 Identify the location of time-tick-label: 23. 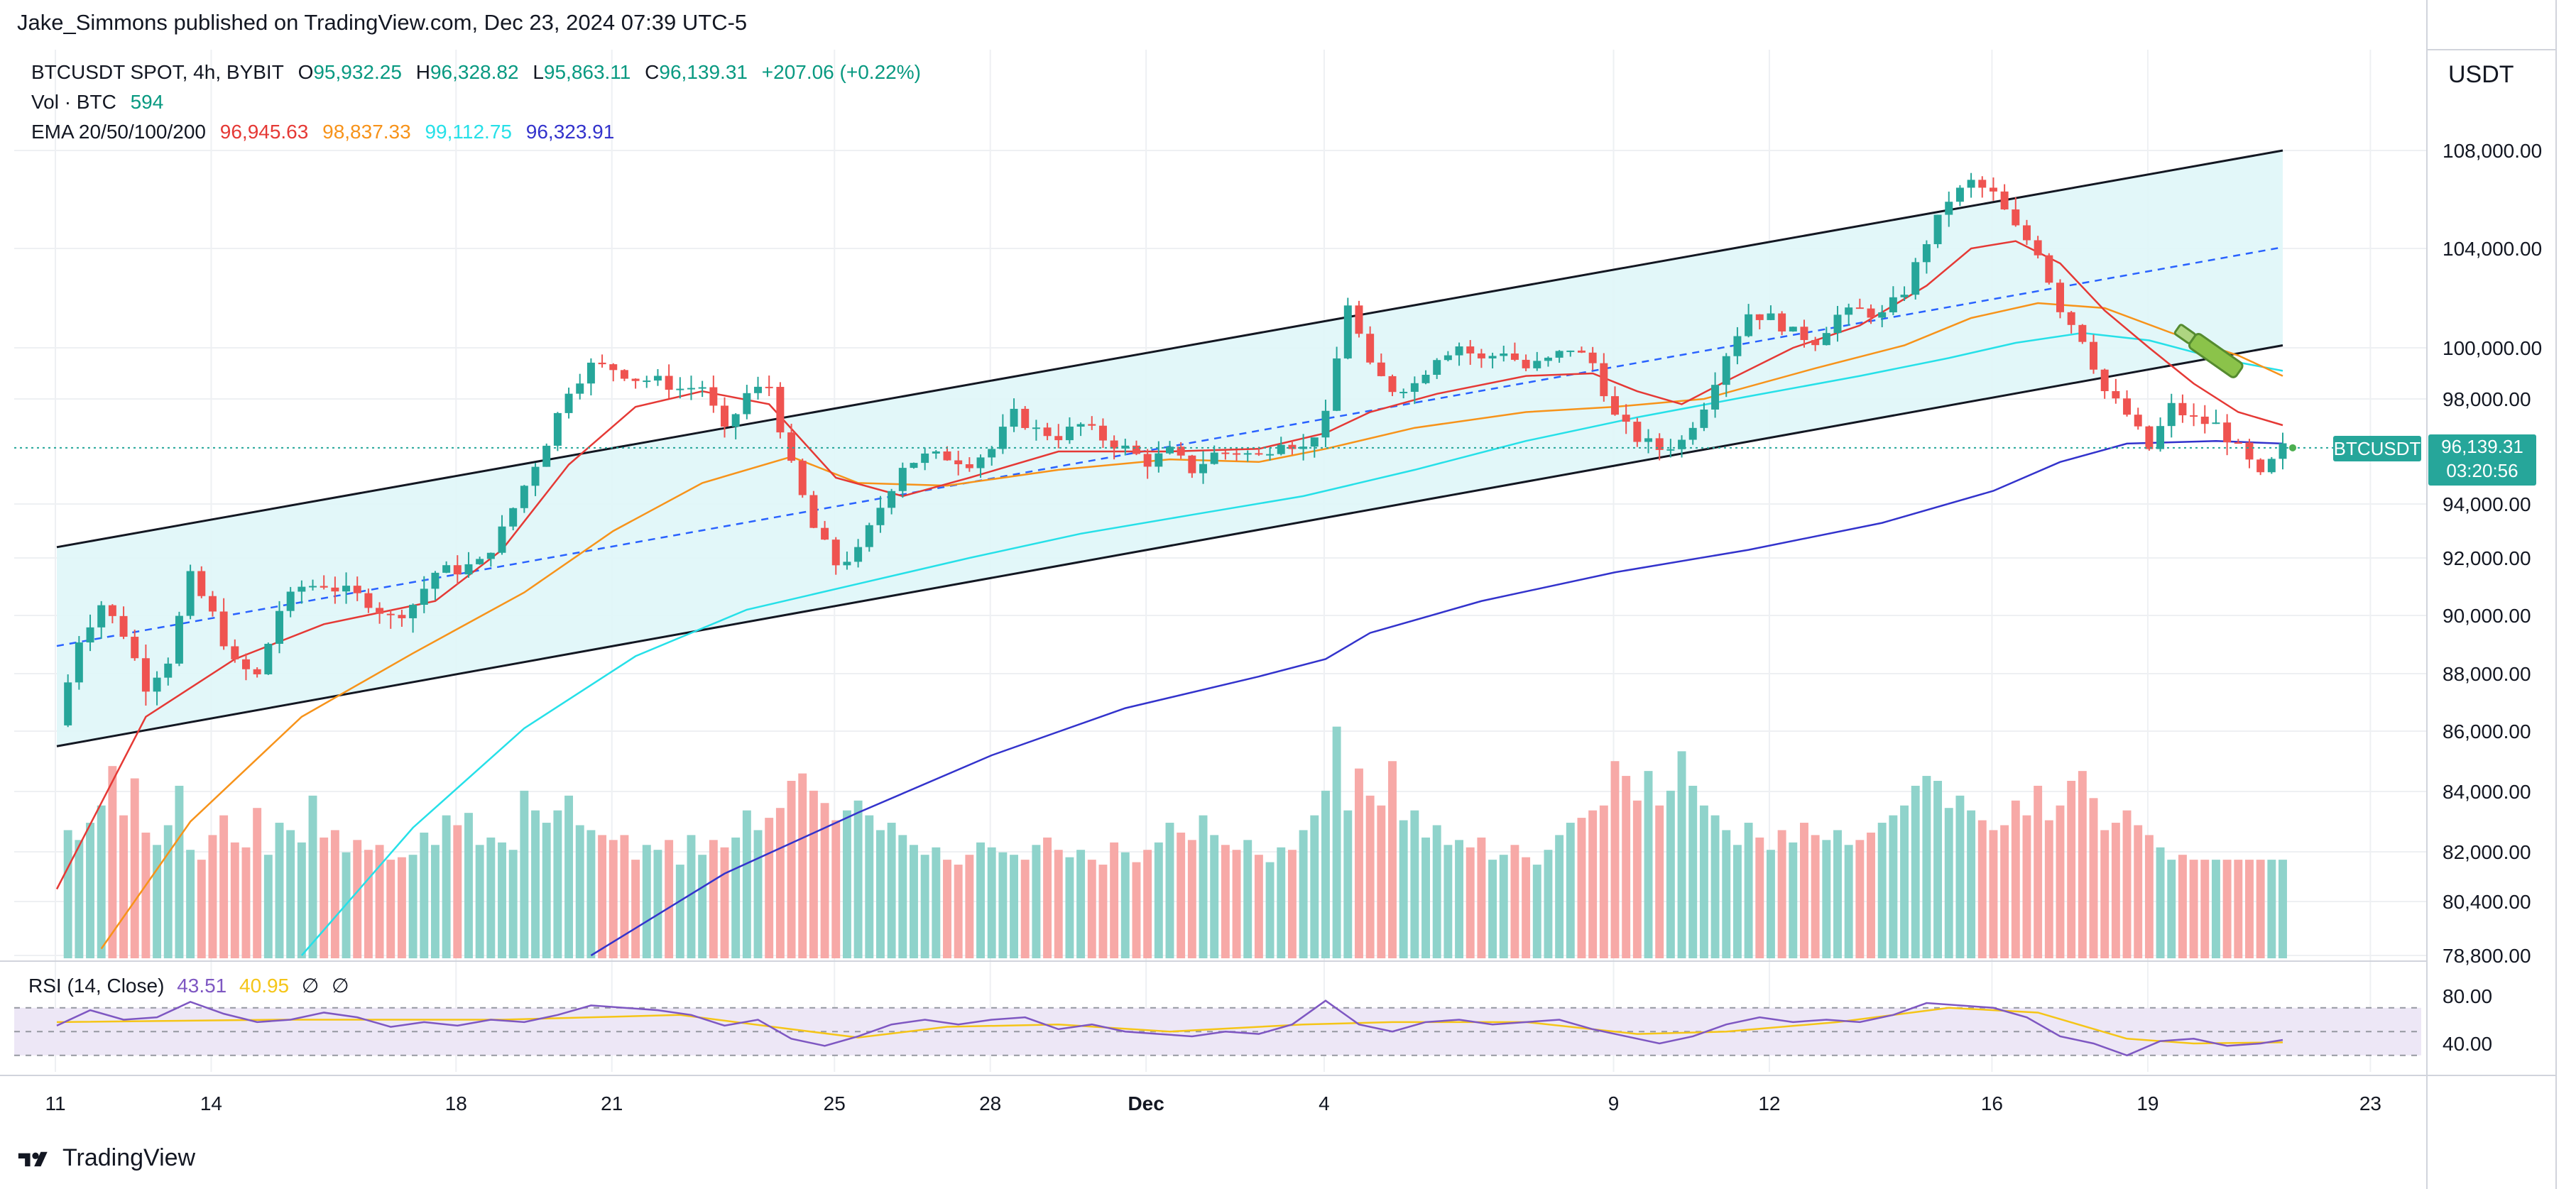
(2370, 1103).